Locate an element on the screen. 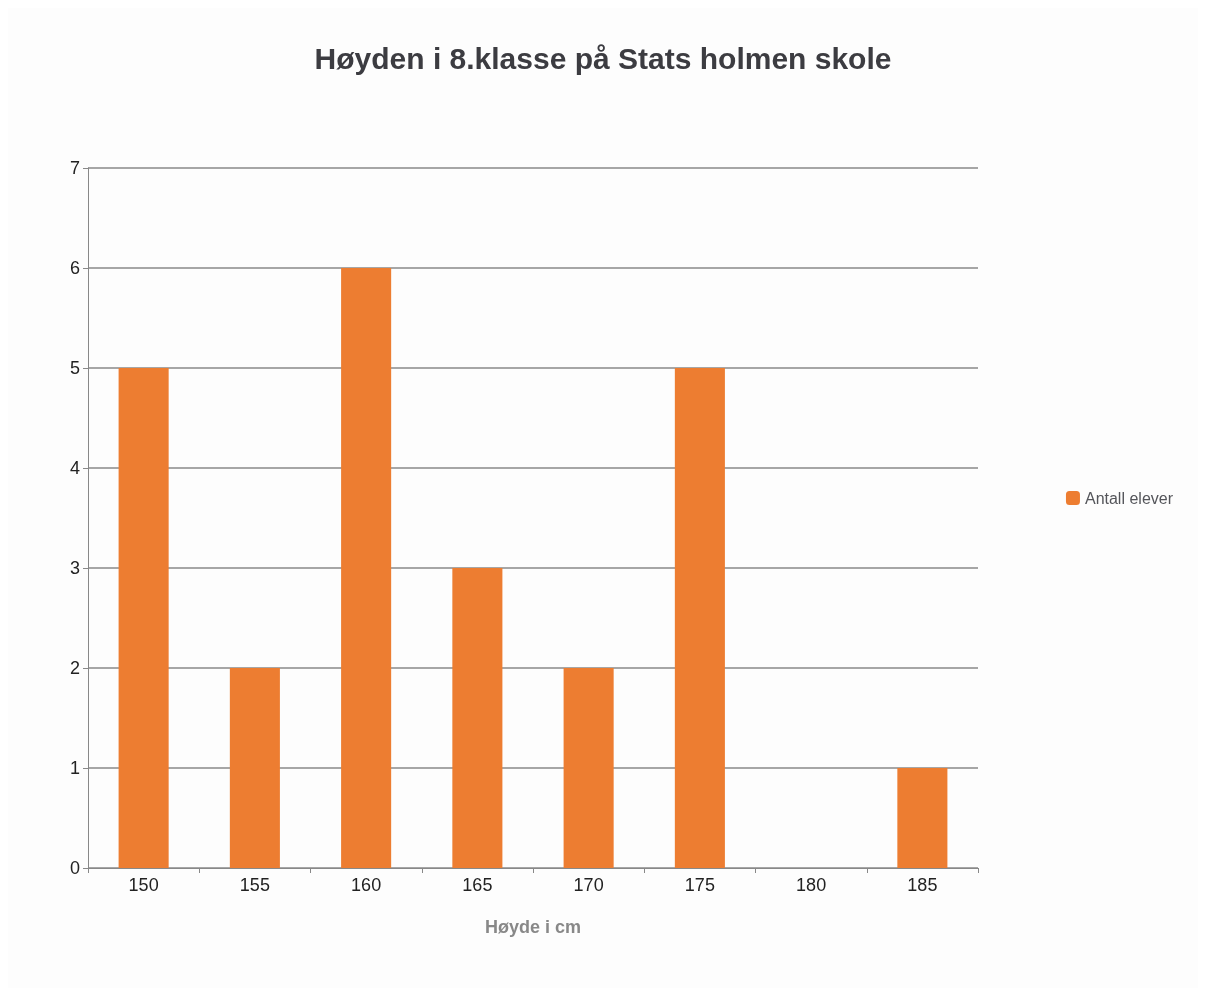  y-tick-label: 6 is located at coordinates (74, 268).